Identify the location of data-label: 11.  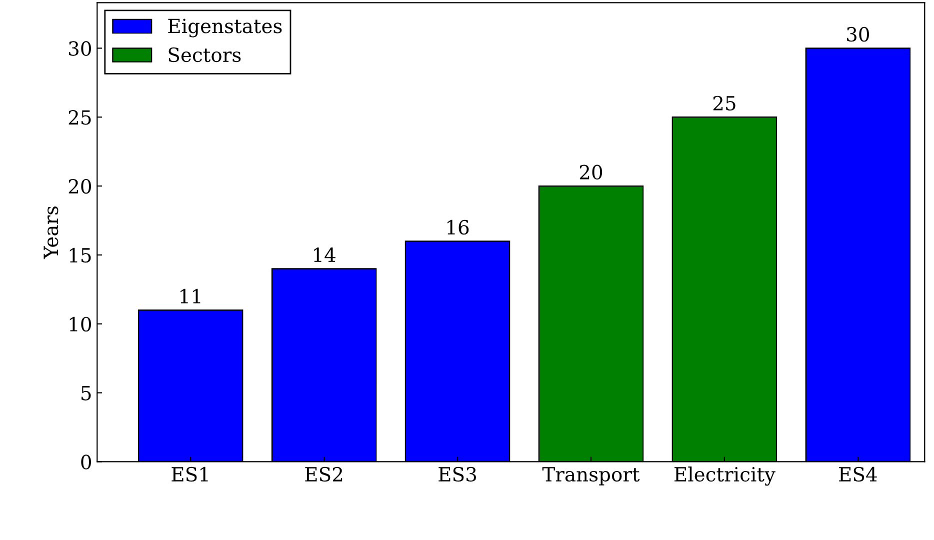
(190, 296).